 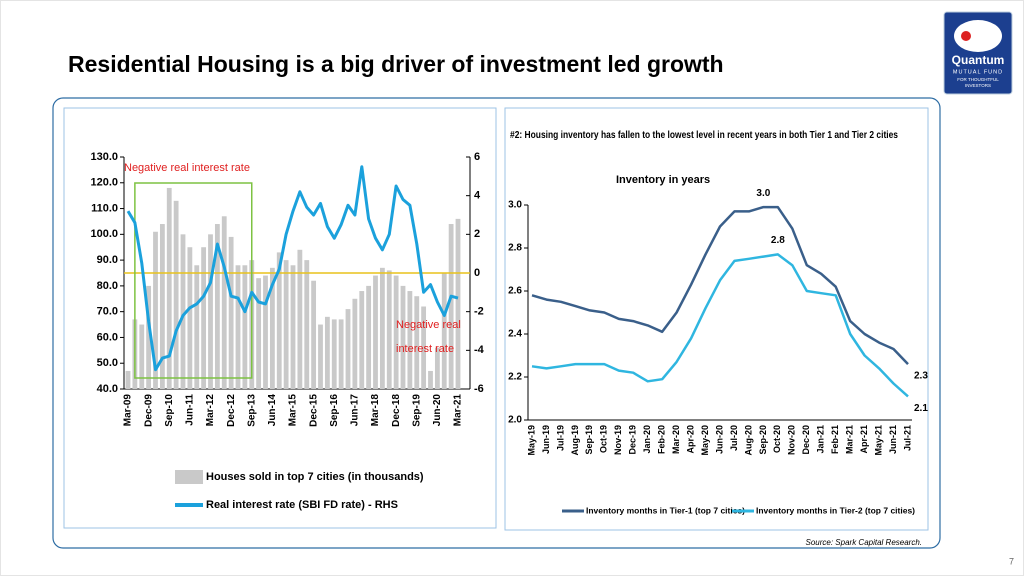 I want to click on logo-swirl, so click(x=978, y=36).